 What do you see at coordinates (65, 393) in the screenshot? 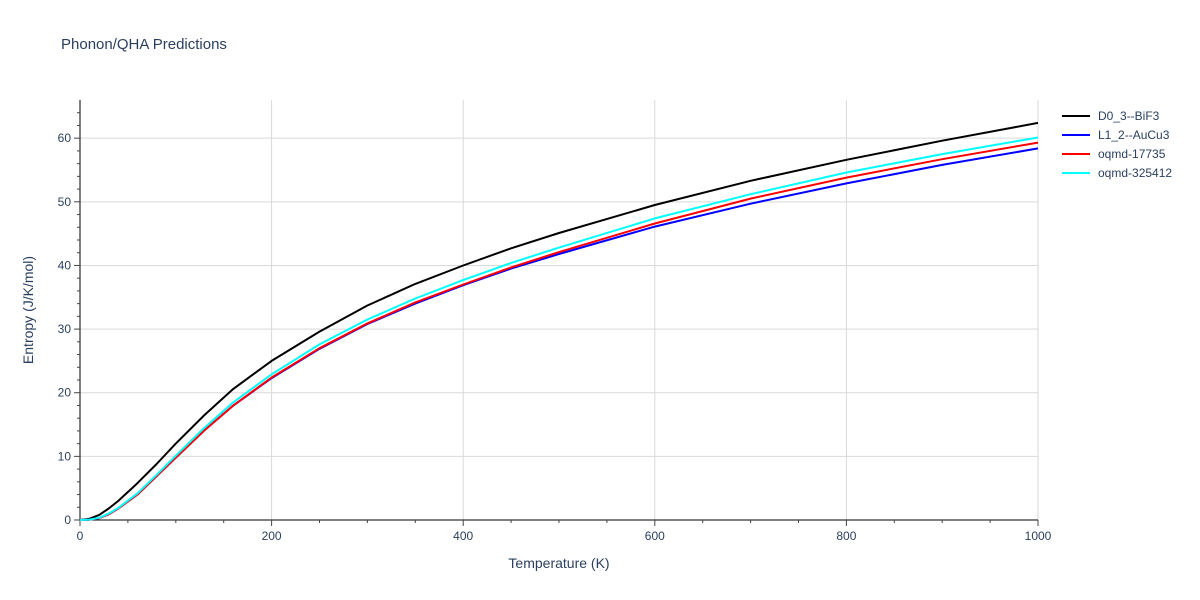
I see `y-tick-label: 20` at bounding box center [65, 393].